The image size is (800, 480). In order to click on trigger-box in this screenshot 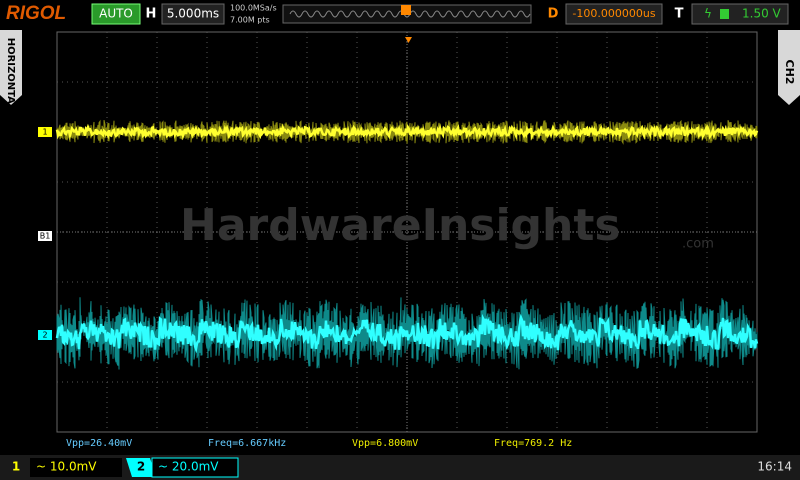, I will do `click(740, 14)`.